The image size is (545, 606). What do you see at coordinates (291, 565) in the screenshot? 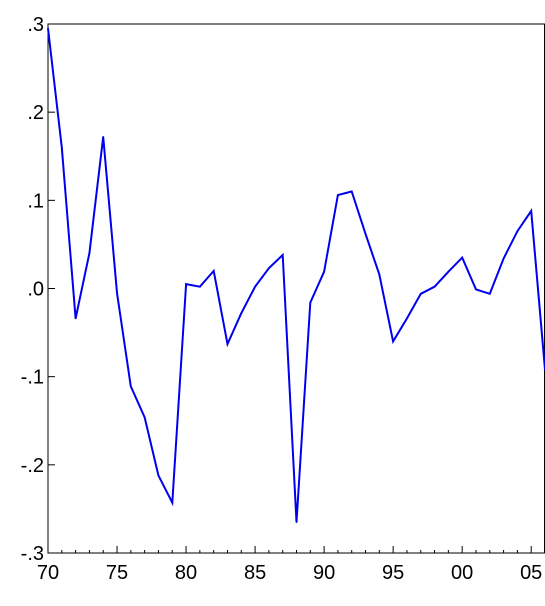
I see `x-axis: 70 75 80 85 90 95 00 05` at bounding box center [291, 565].